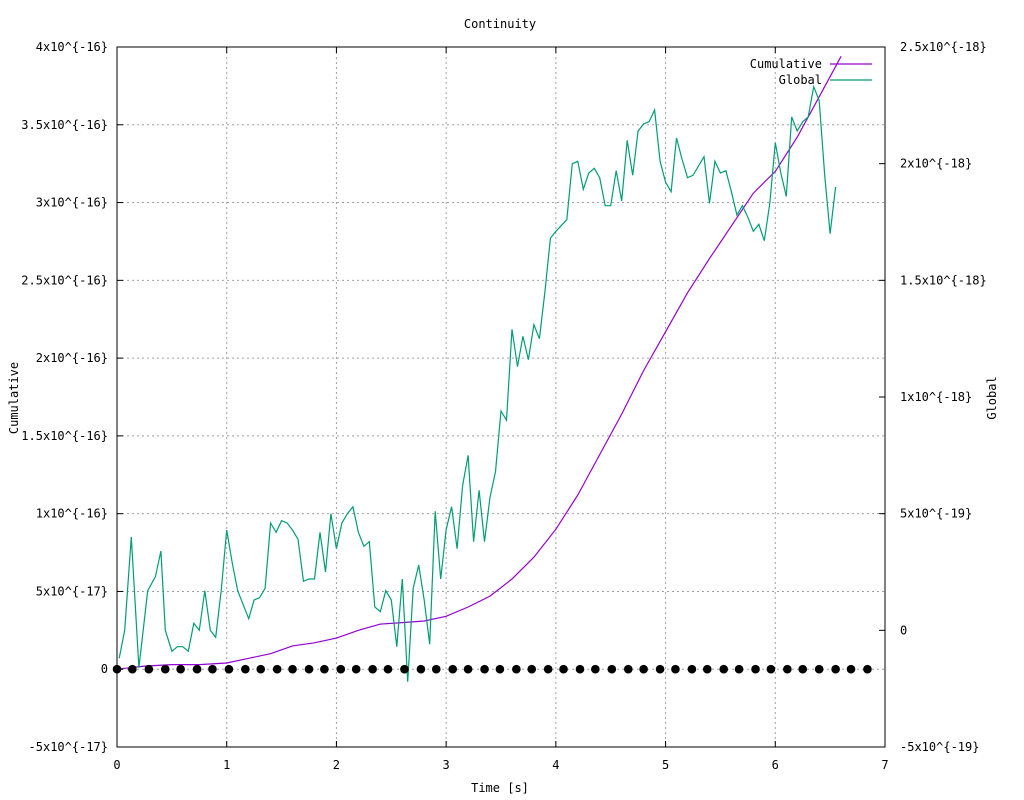  I want to click on x-tick-label: 5, so click(665, 765).